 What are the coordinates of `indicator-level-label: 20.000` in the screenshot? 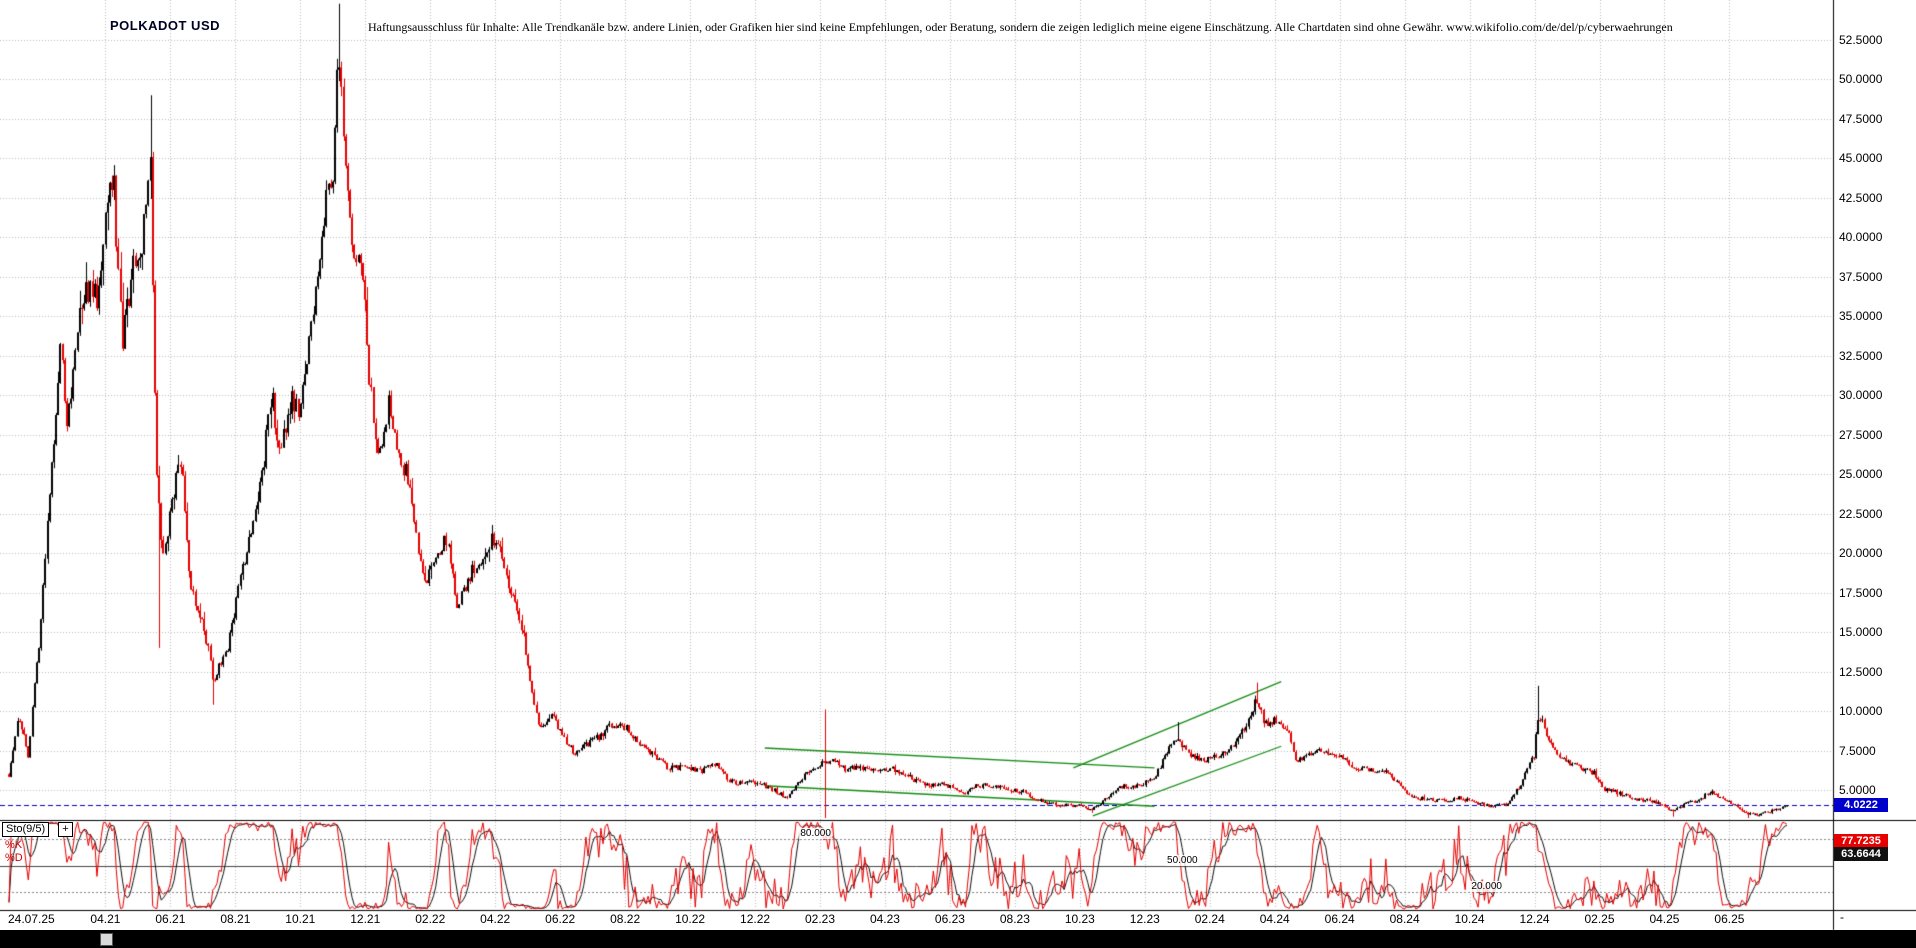 It's located at (1486, 886).